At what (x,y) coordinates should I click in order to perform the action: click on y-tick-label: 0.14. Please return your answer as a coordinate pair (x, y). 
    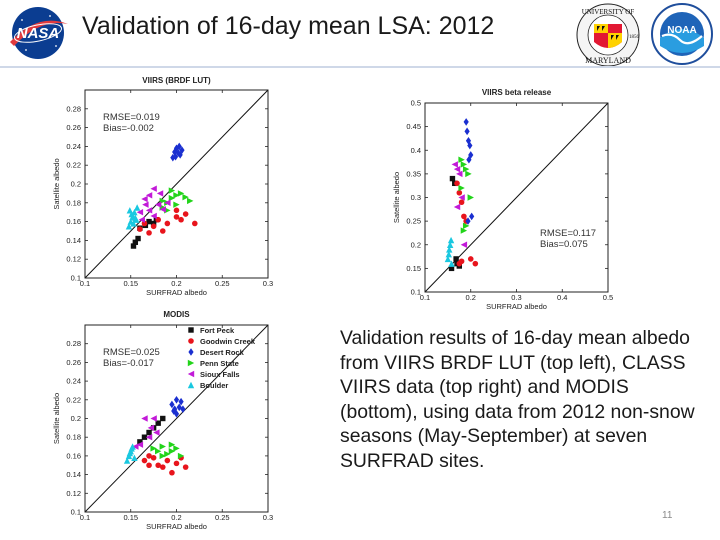
    Looking at the image, I should click on (73, 240).